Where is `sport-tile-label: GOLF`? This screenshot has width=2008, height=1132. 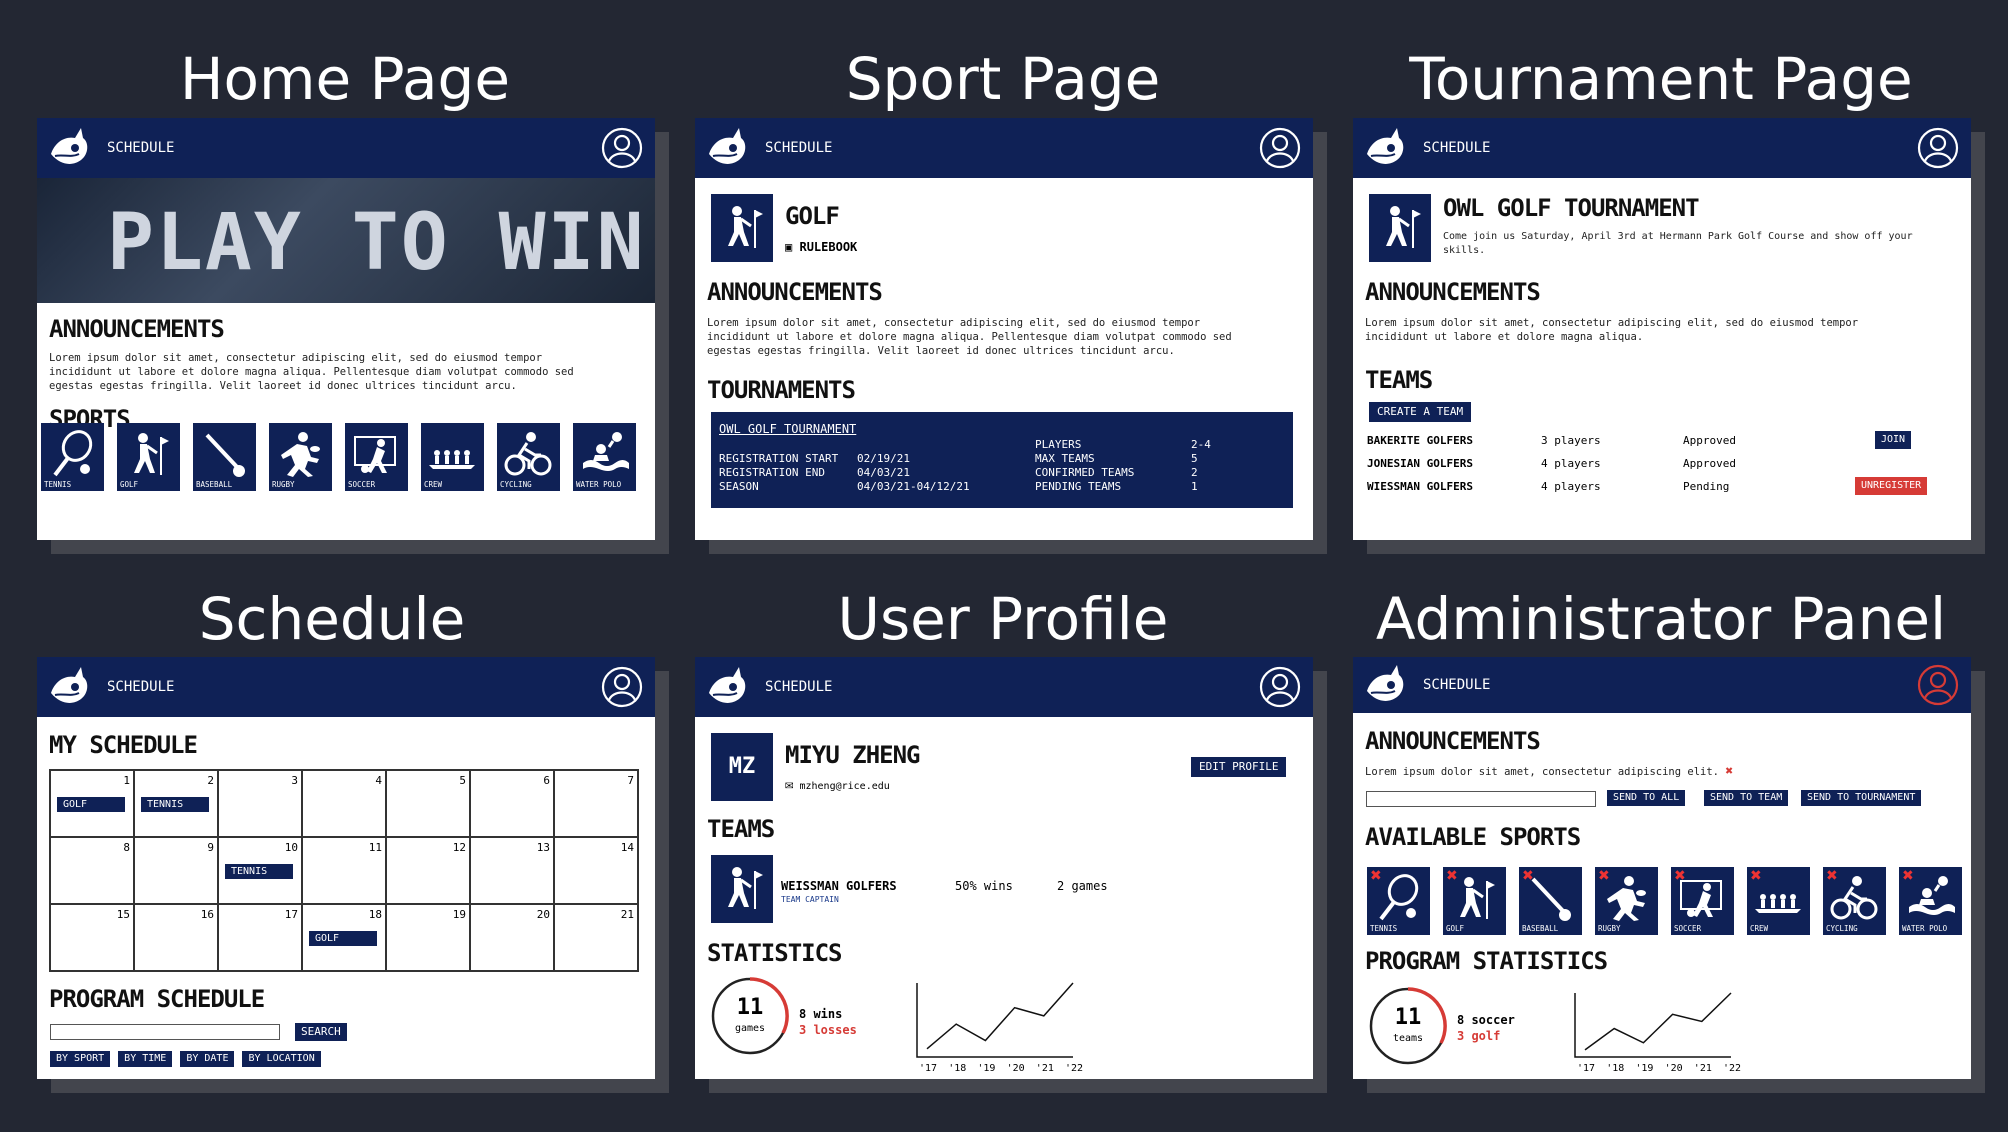
sport-tile-label: GOLF is located at coordinates (1455, 928).